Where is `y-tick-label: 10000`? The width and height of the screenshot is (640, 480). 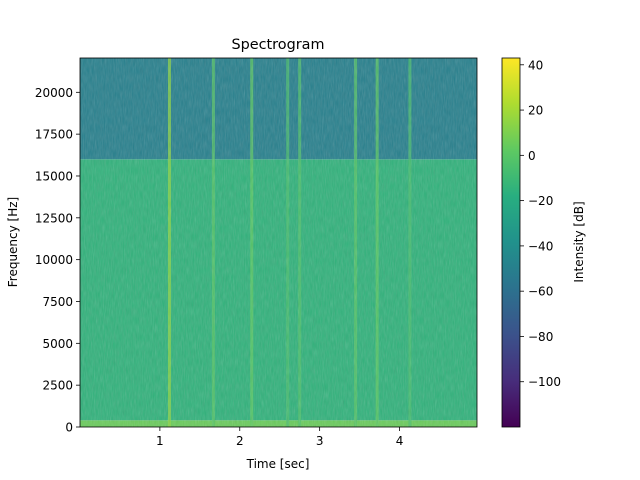 y-tick-label: 10000 is located at coordinates (54, 260).